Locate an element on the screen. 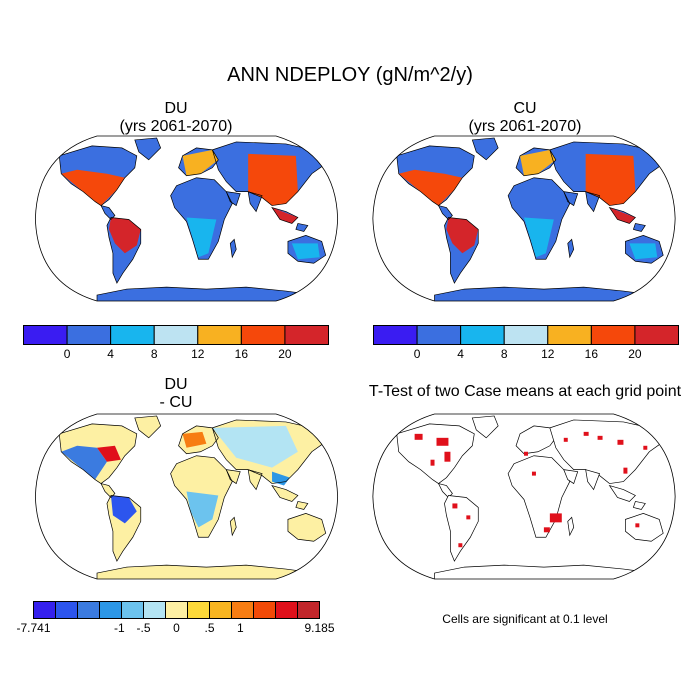 The height and width of the screenshot is (700, 700). panel-cu-title: CU (yrs 2061-2070) is located at coordinates (525, 118).